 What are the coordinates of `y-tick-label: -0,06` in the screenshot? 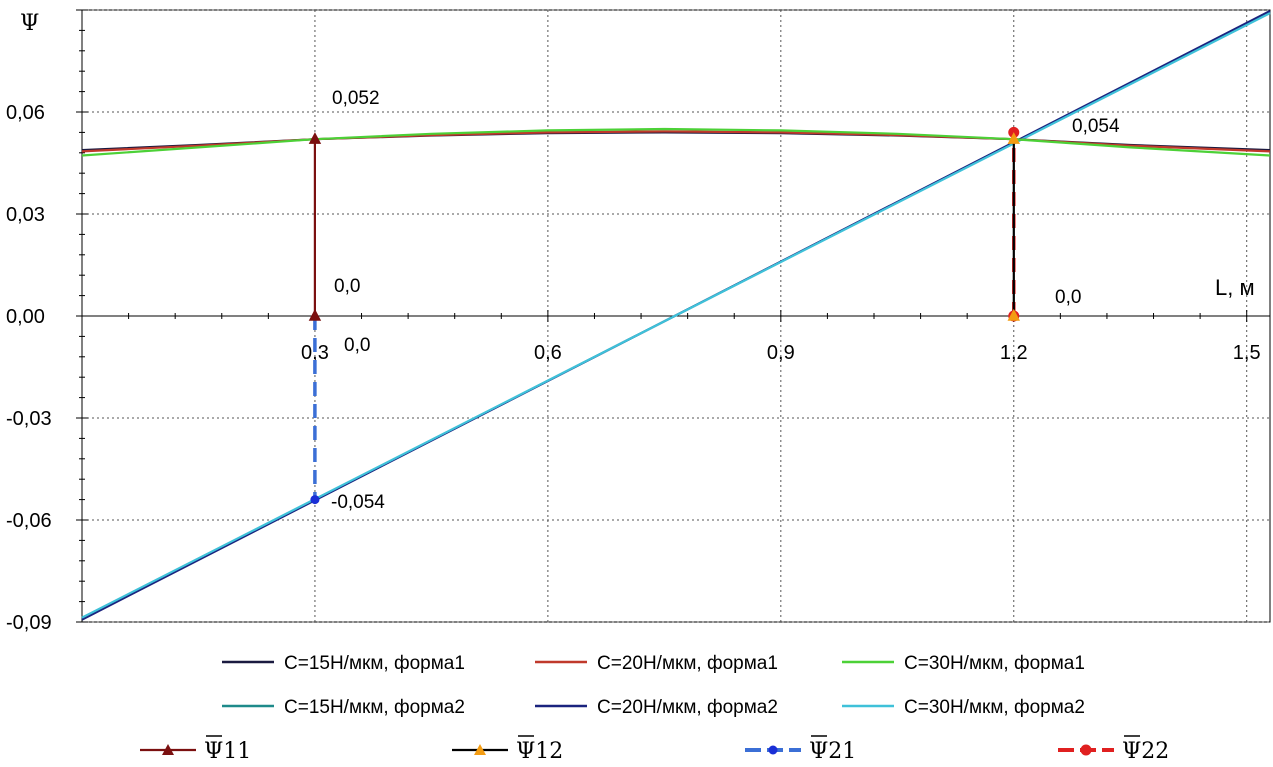 It's located at (29, 521).